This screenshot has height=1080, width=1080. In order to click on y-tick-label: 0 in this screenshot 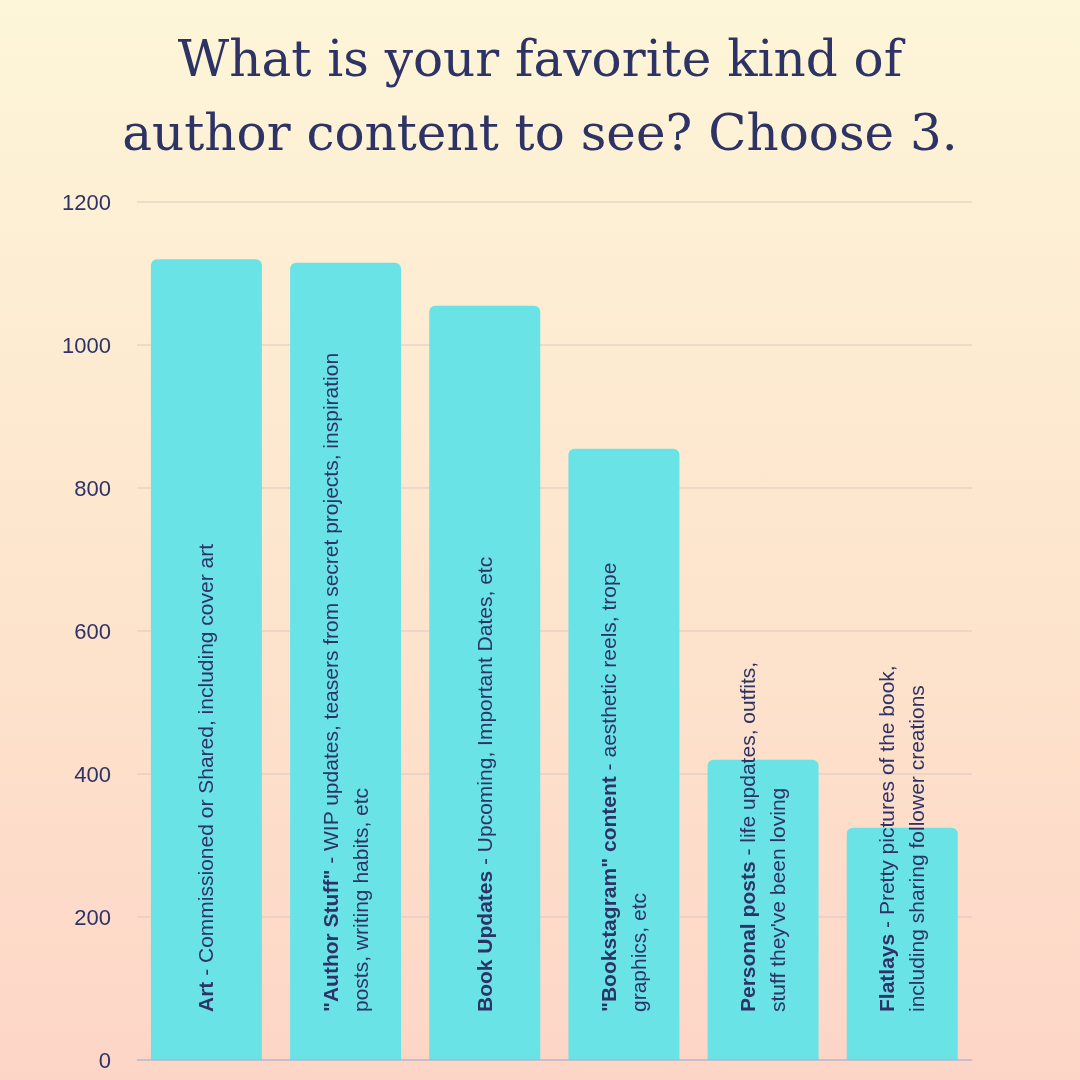, I will do `click(104, 1060)`.